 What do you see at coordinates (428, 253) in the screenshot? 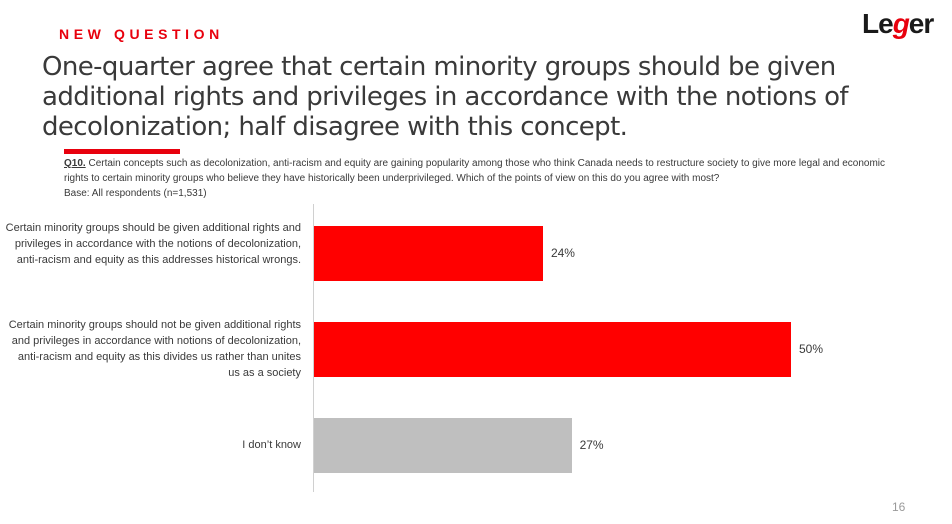
I see `bar-agree` at bounding box center [428, 253].